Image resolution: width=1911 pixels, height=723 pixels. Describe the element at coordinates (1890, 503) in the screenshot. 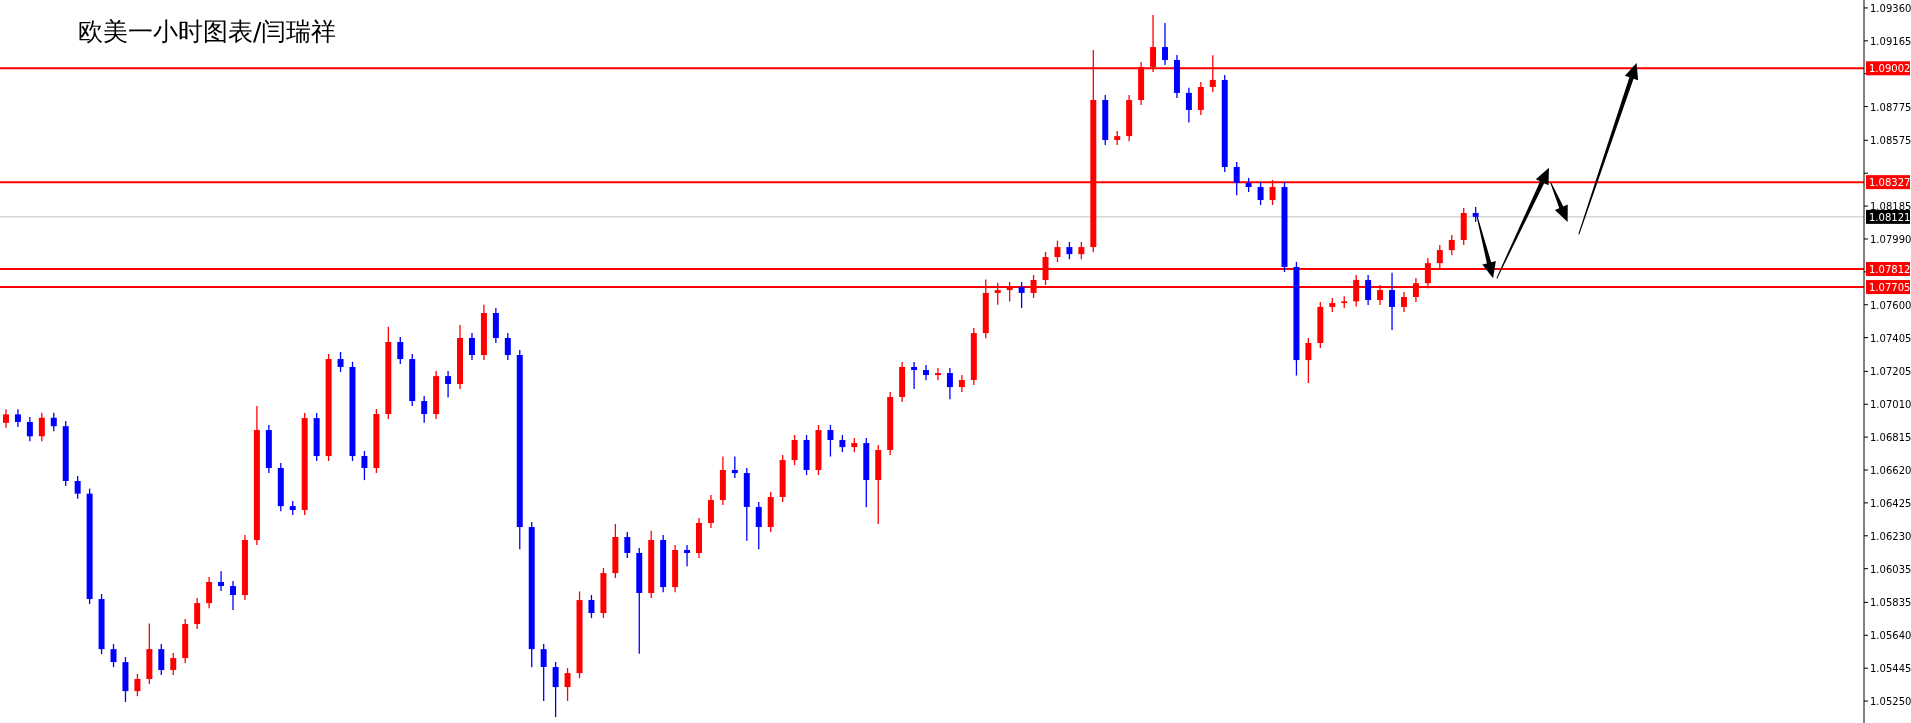

I see `y-tick-label: 1.06425` at that location.